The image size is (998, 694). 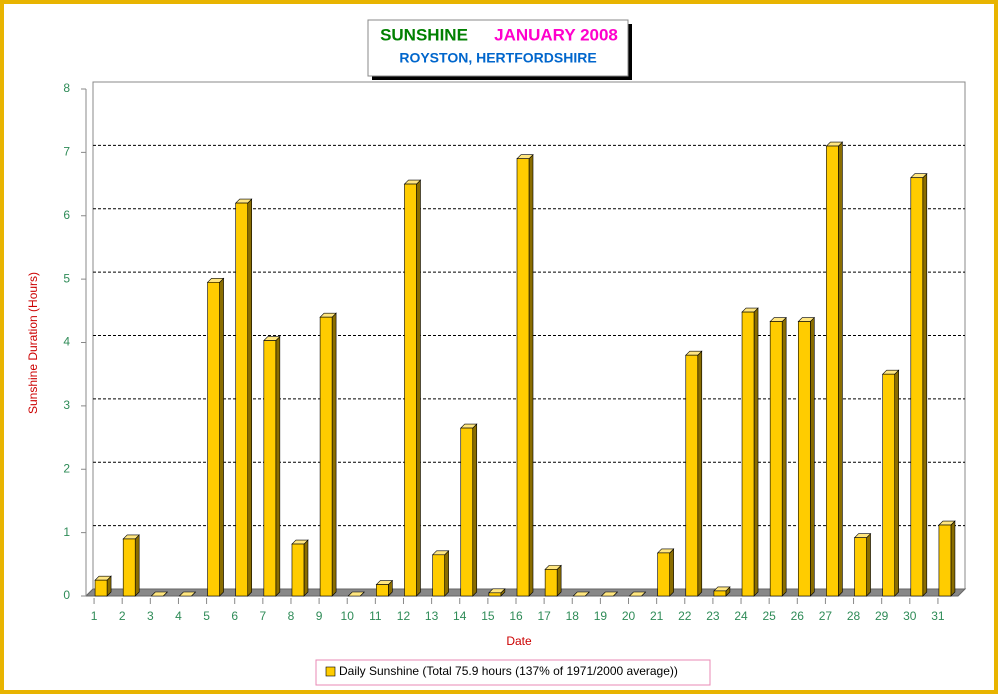 What do you see at coordinates (66, 342) in the screenshot?
I see `y-tick-label: 4` at bounding box center [66, 342].